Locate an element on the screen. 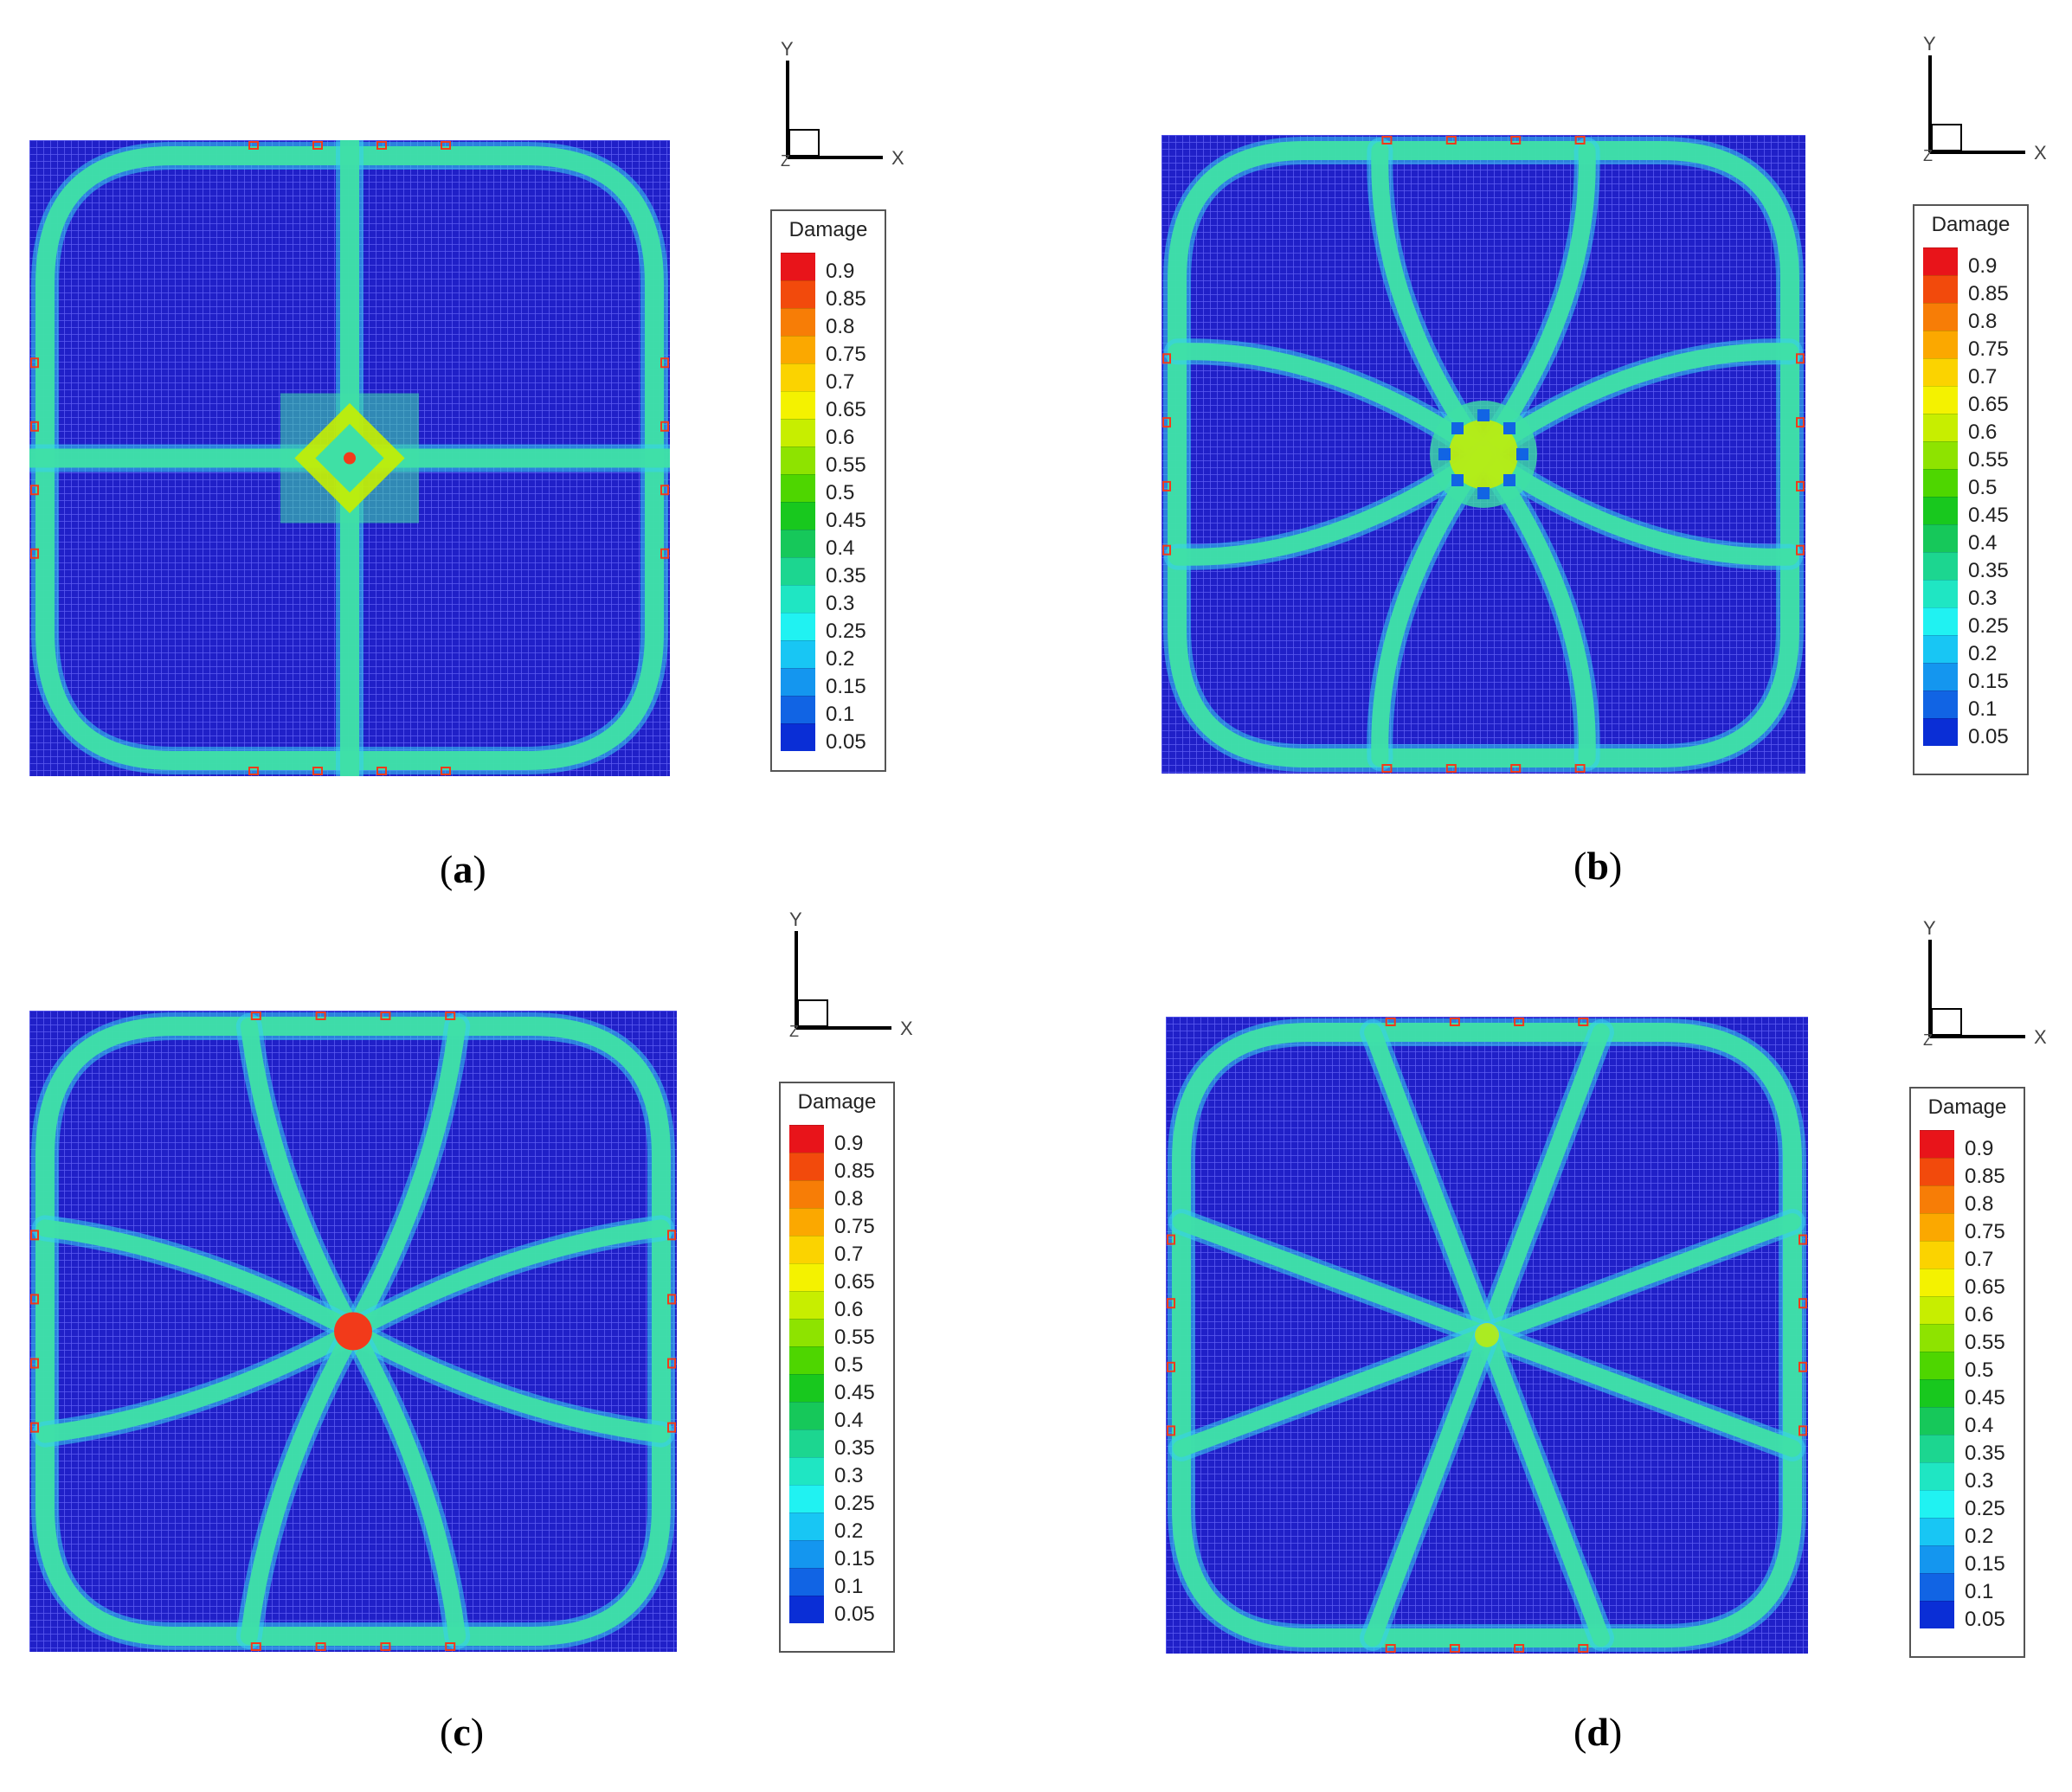  legend-label: 0.1 is located at coordinates (849, 1586).